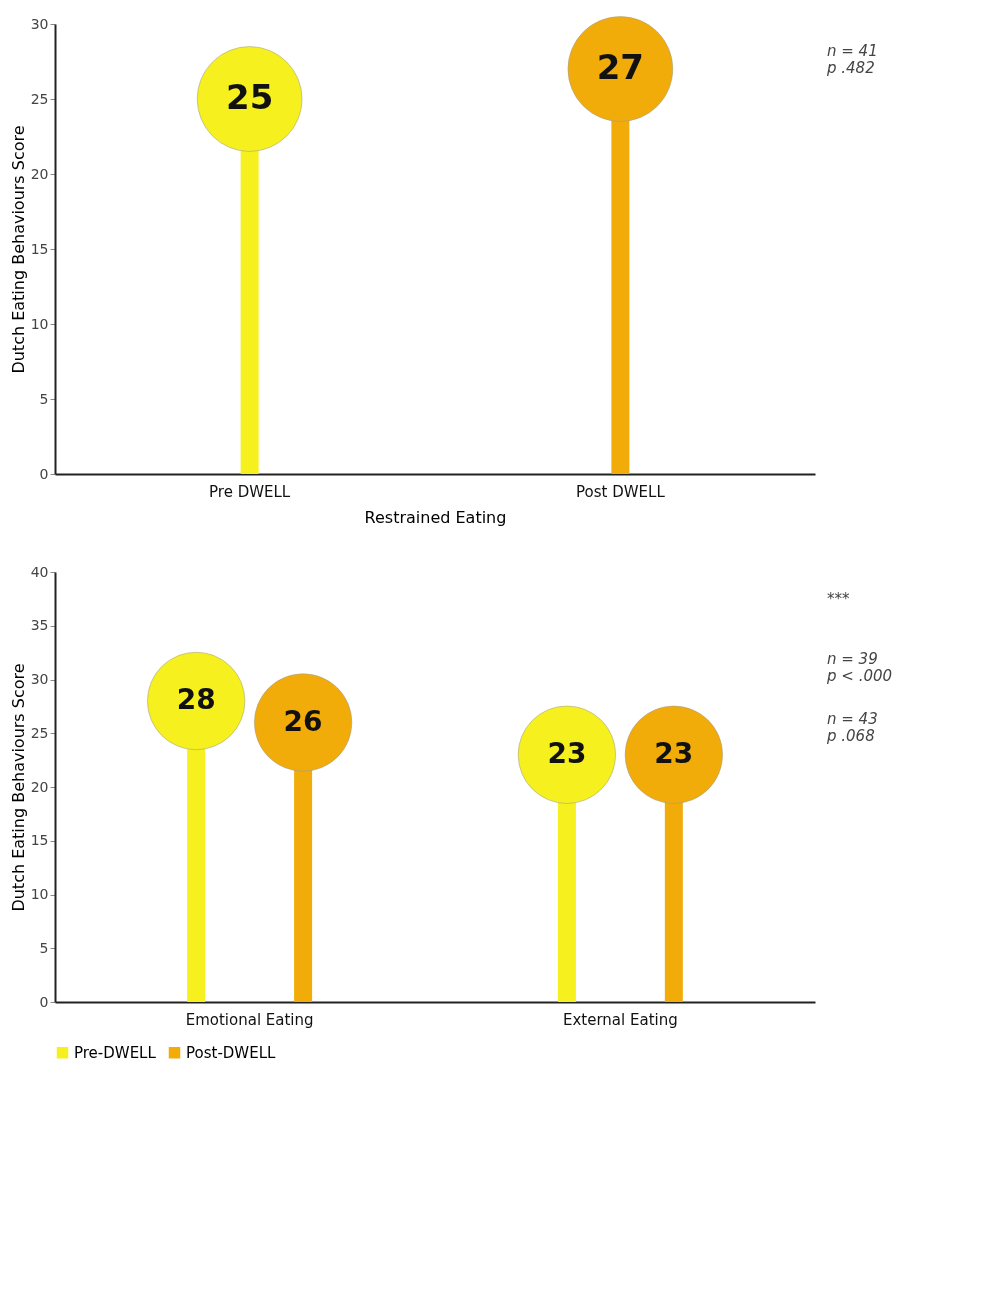 The width and height of the screenshot is (983, 1298). What do you see at coordinates (249, 97) in the screenshot?
I see `data-label: 25` at bounding box center [249, 97].